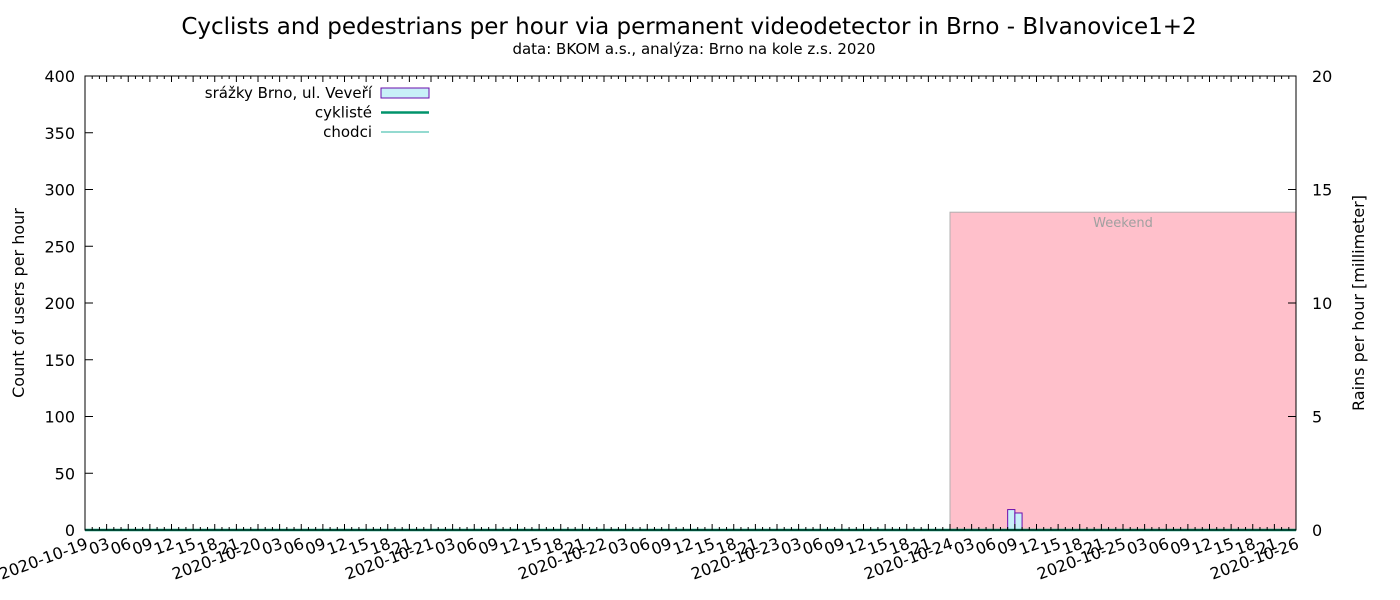 This screenshot has height=600, width=1400. Describe the element at coordinates (59, 360) in the screenshot. I see `y-tick-label: 150` at that location.